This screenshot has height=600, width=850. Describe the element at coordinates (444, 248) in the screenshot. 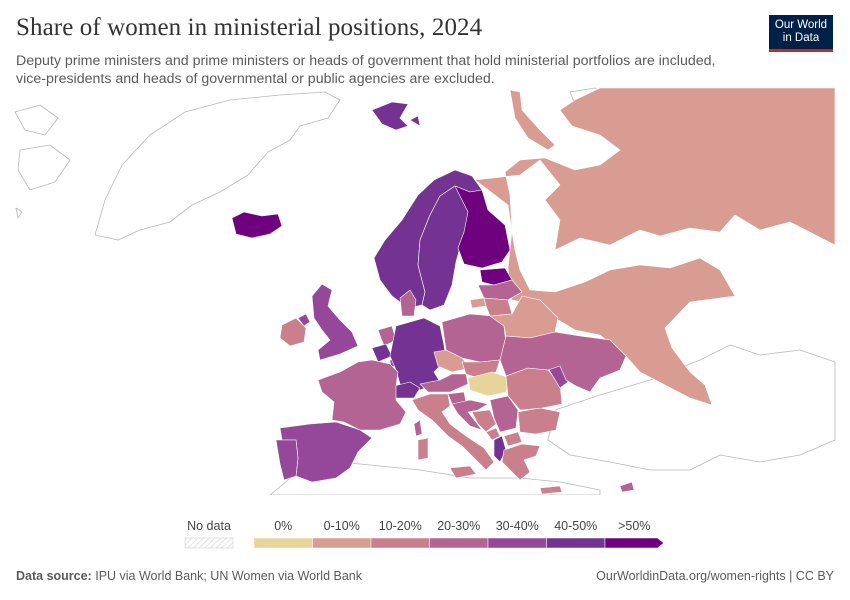

I see `map-sweden` at that location.